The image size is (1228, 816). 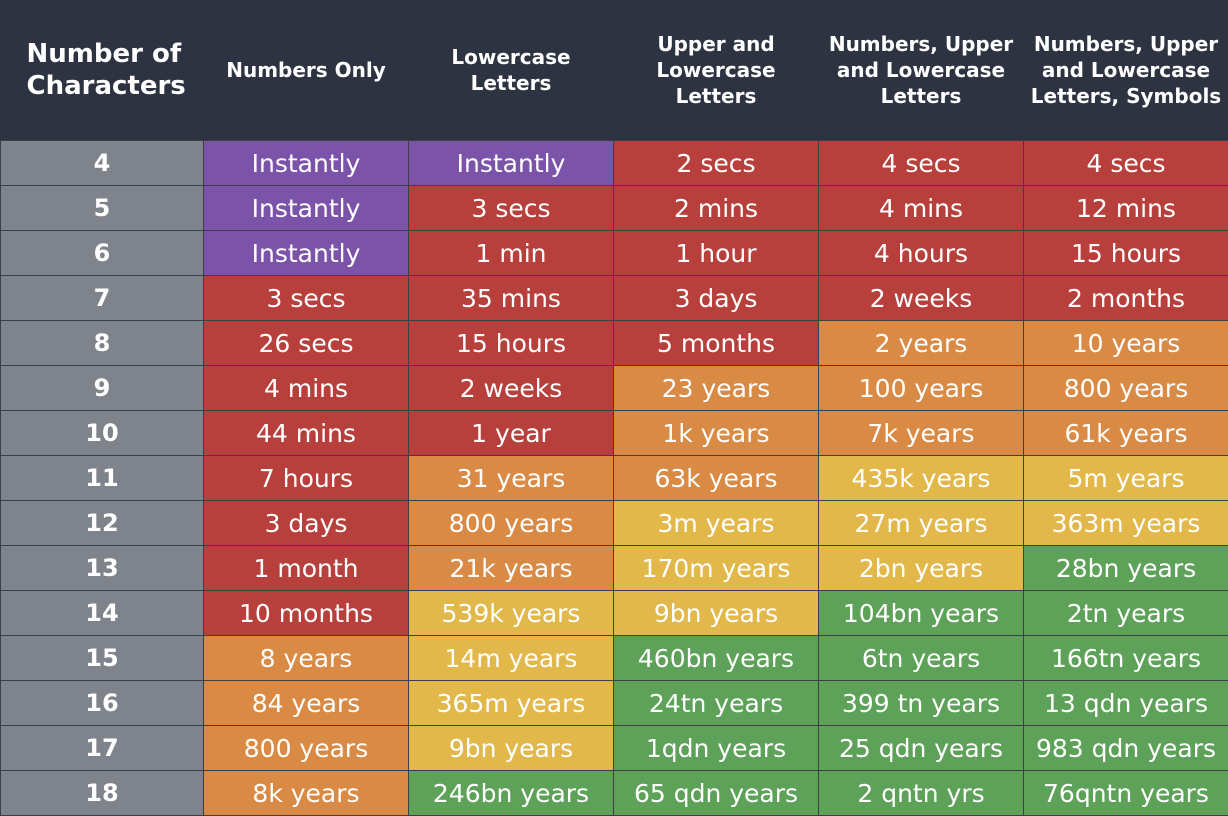 What do you see at coordinates (306, 70) in the screenshot?
I see `column-header: Numbers Only` at bounding box center [306, 70].